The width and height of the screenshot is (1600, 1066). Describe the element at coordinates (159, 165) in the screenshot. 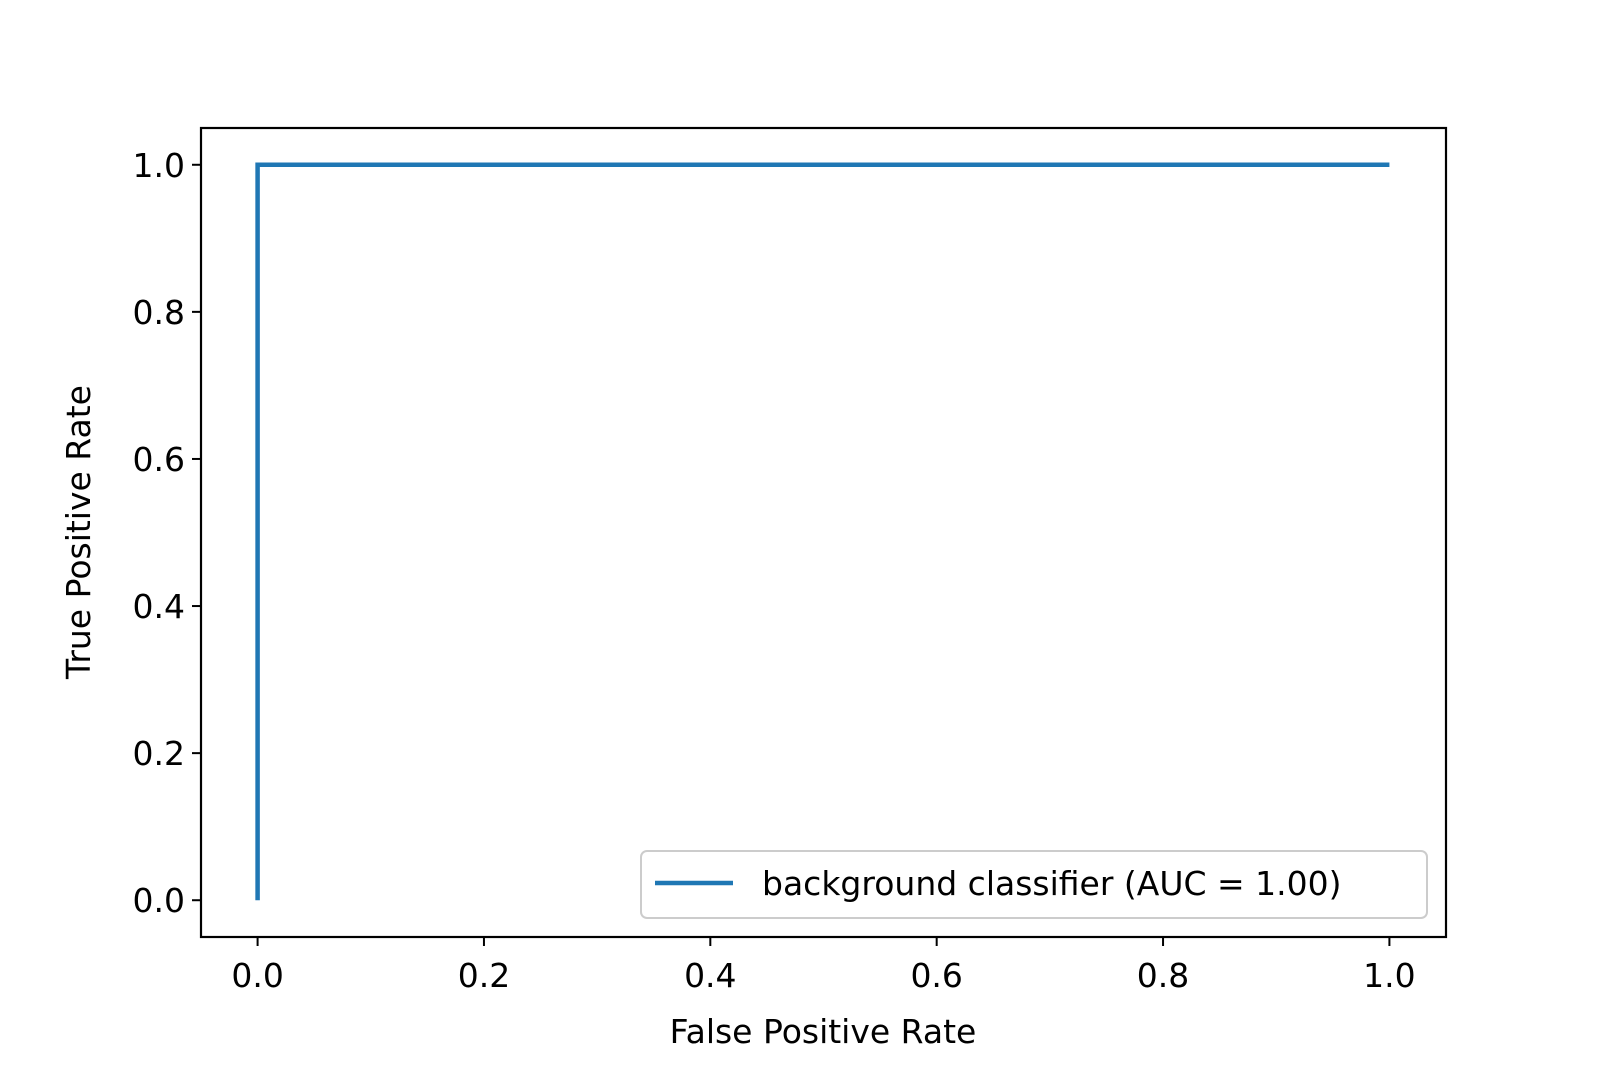

I see `y-tick-label: 1.0` at that location.